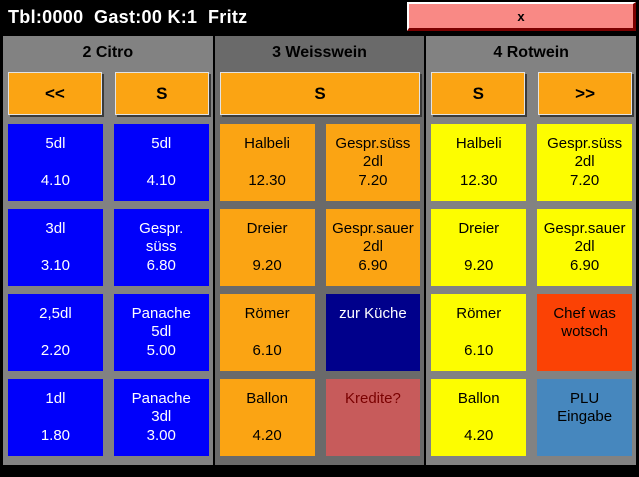 This screenshot has width=639, height=477. I want to click on category-tab-rotwein: 4 Rotwein, so click(531, 52).